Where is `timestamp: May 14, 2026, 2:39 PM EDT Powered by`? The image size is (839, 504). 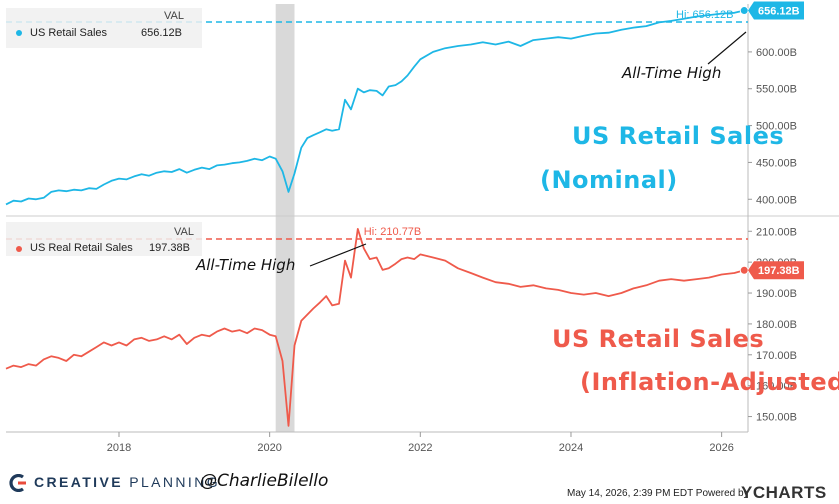
timestamp: May 14, 2026, 2:39 PM EDT Powered by is located at coordinates (658, 493).